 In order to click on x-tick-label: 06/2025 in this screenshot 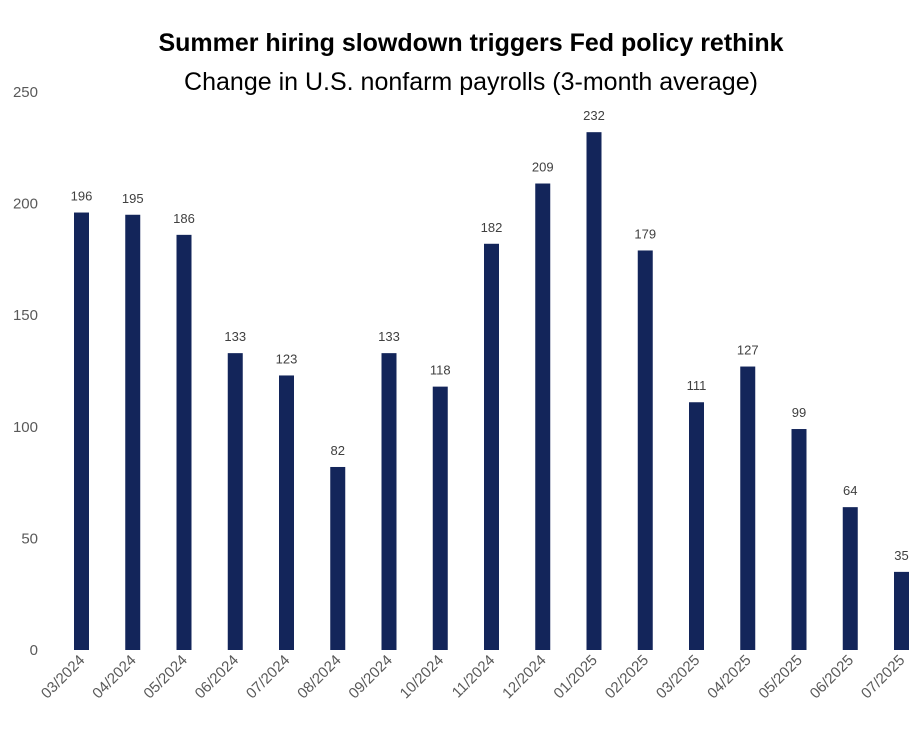, I will do `click(832, 677)`.